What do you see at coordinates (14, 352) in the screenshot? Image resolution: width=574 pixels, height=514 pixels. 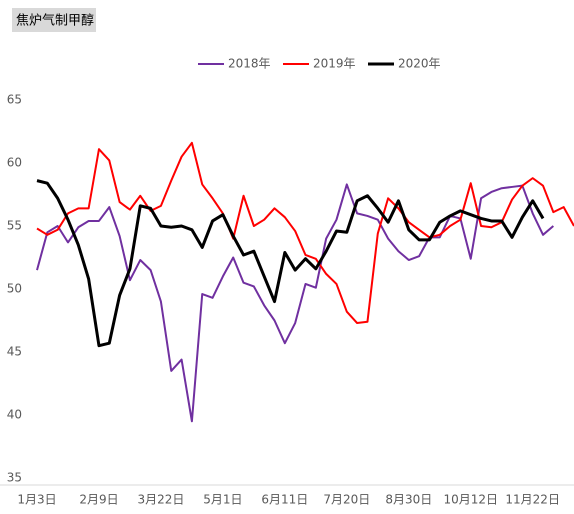 I see `y-tick-label: 45` at bounding box center [14, 352].